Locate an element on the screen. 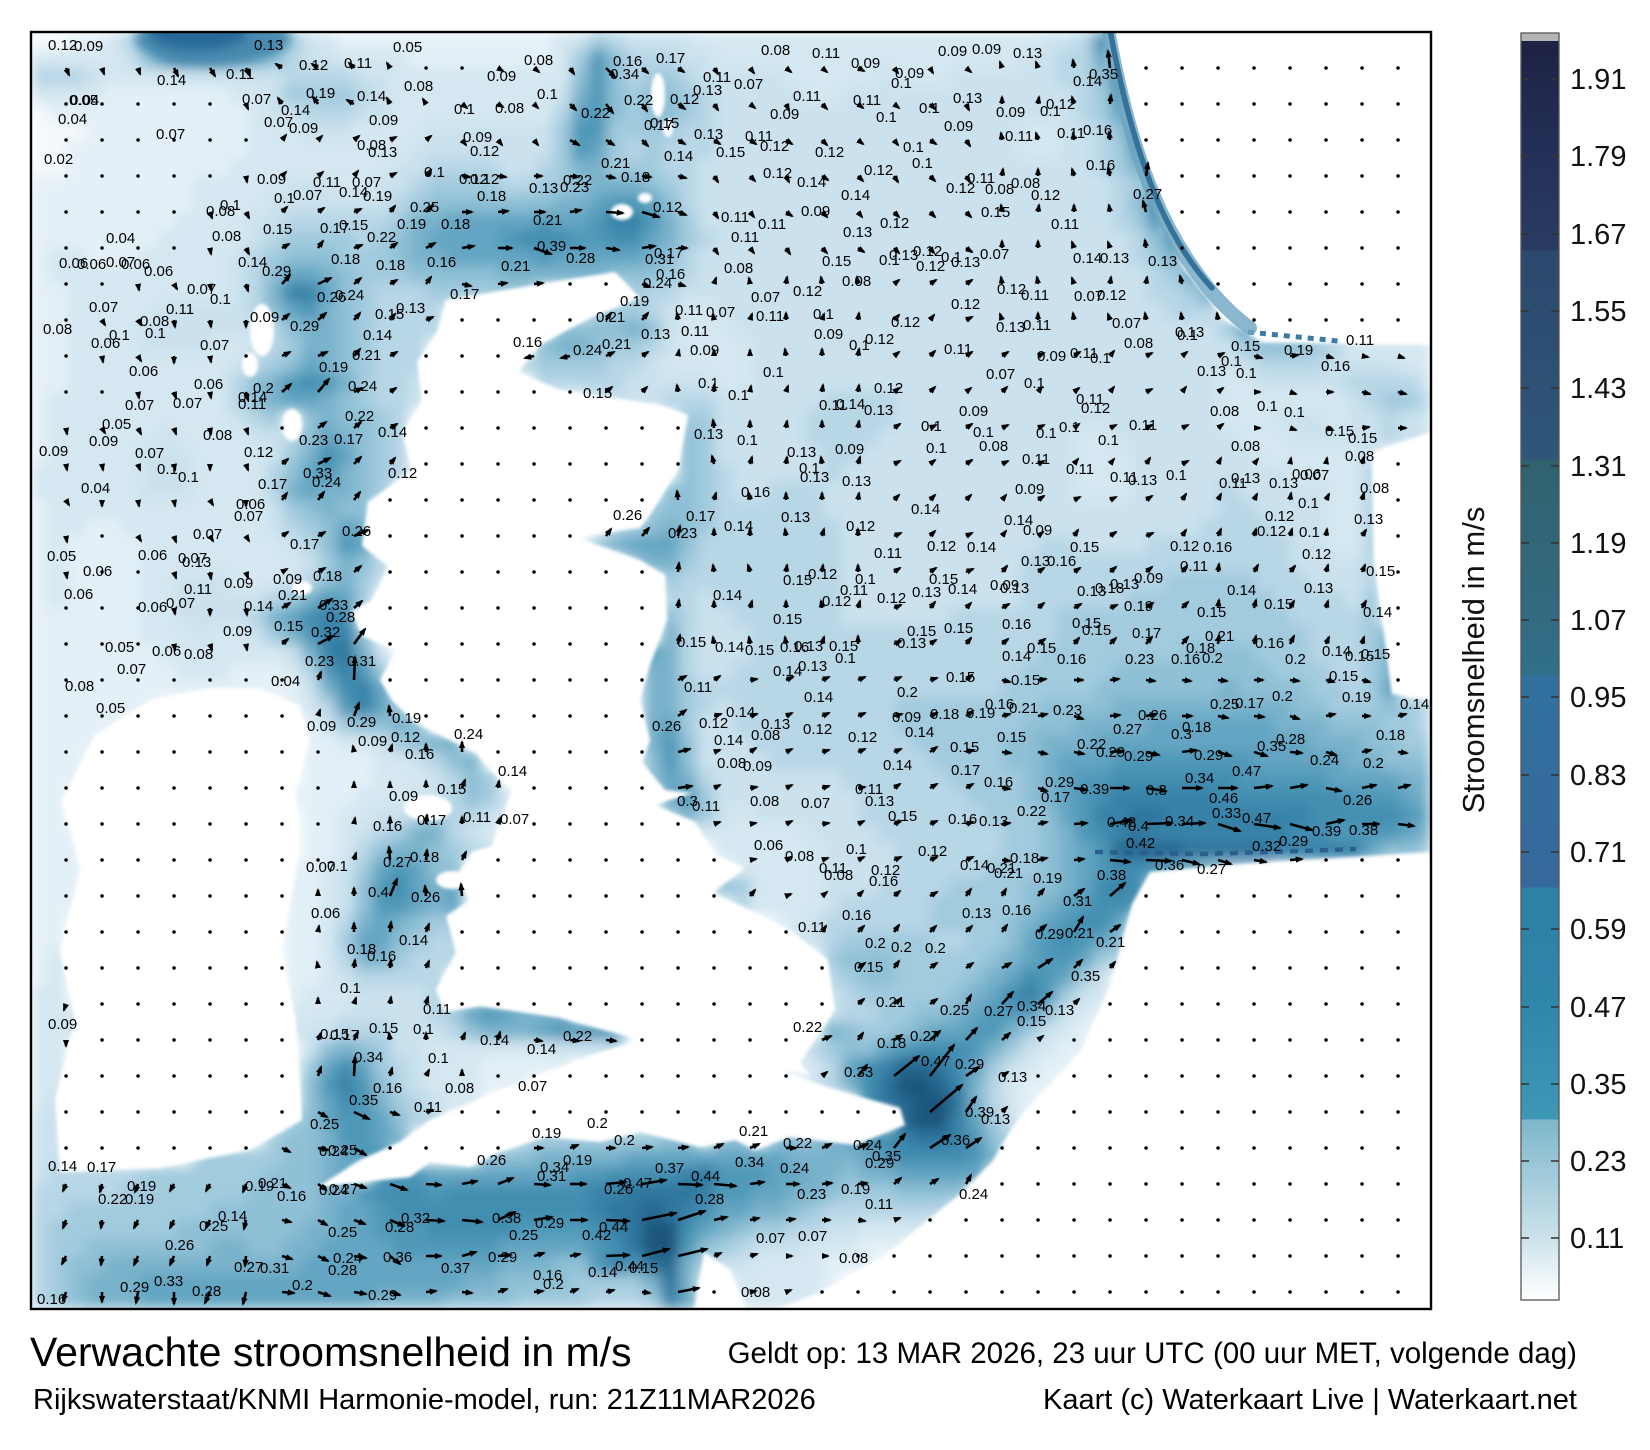 This screenshot has width=1650, height=1450. svg-text: 1.19 is located at coordinates (1598, 544).